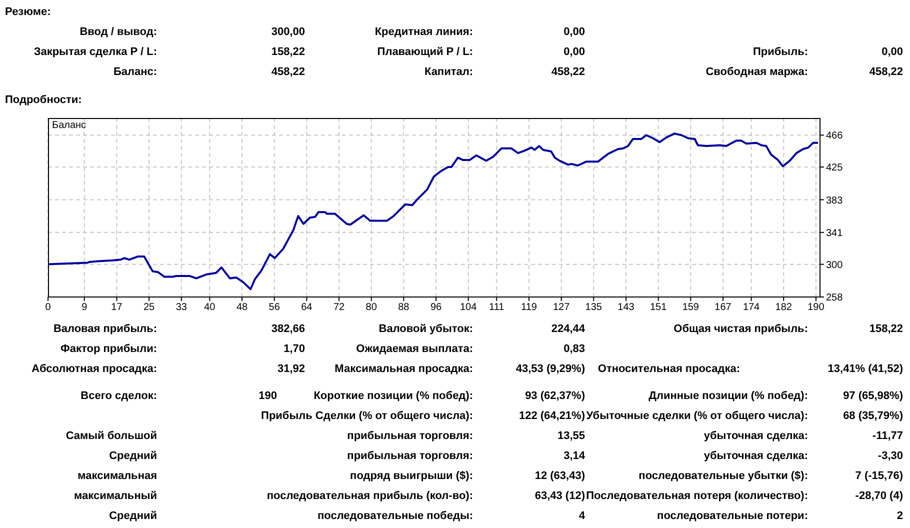 The image size is (910, 528). What do you see at coordinates (118, 32) in the screenshot?
I see `text: Ввод / вывод:` at bounding box center [118, 32].